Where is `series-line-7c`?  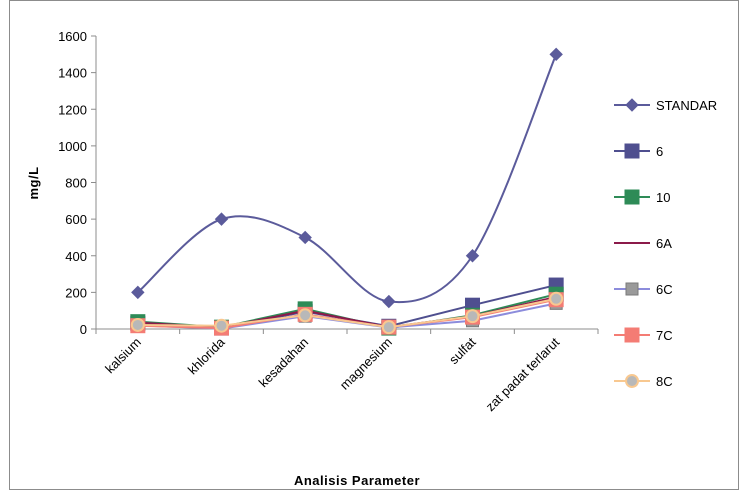
series-line-7c is located at coordinates (347, 314).